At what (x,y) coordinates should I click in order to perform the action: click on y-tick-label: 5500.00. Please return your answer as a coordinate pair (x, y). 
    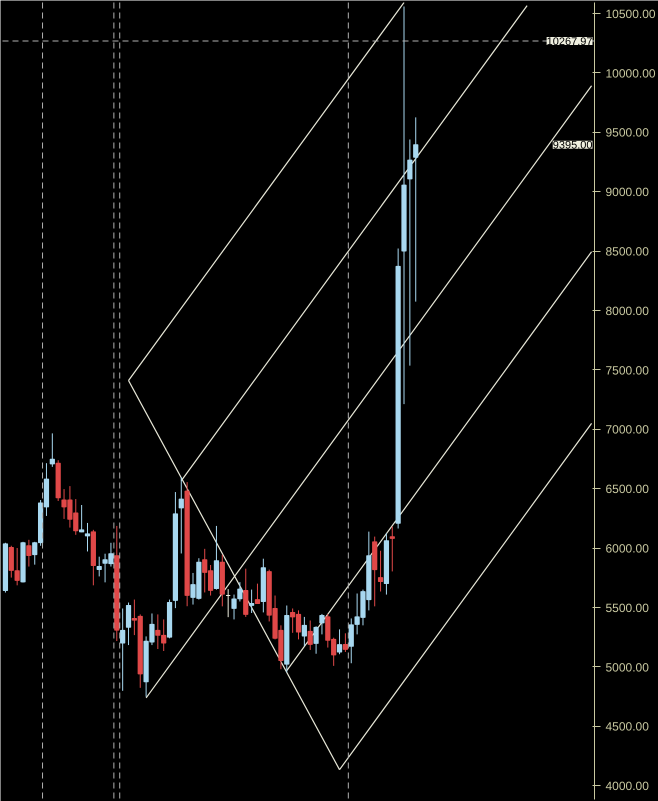
    Looking at the image, I should click on (628, 607).